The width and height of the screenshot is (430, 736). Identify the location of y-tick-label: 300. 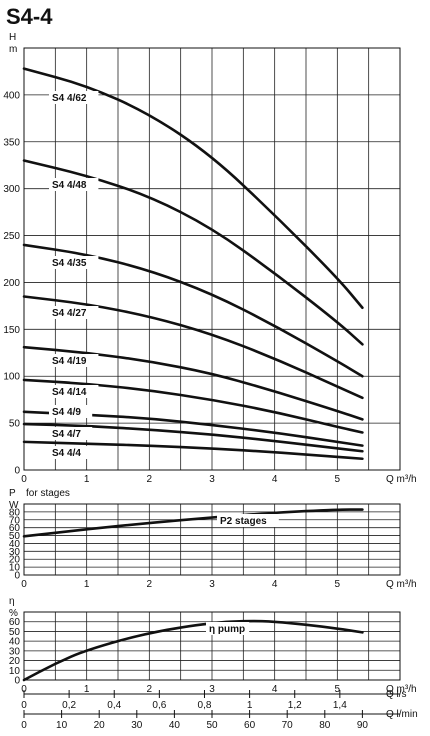
(11, 189).